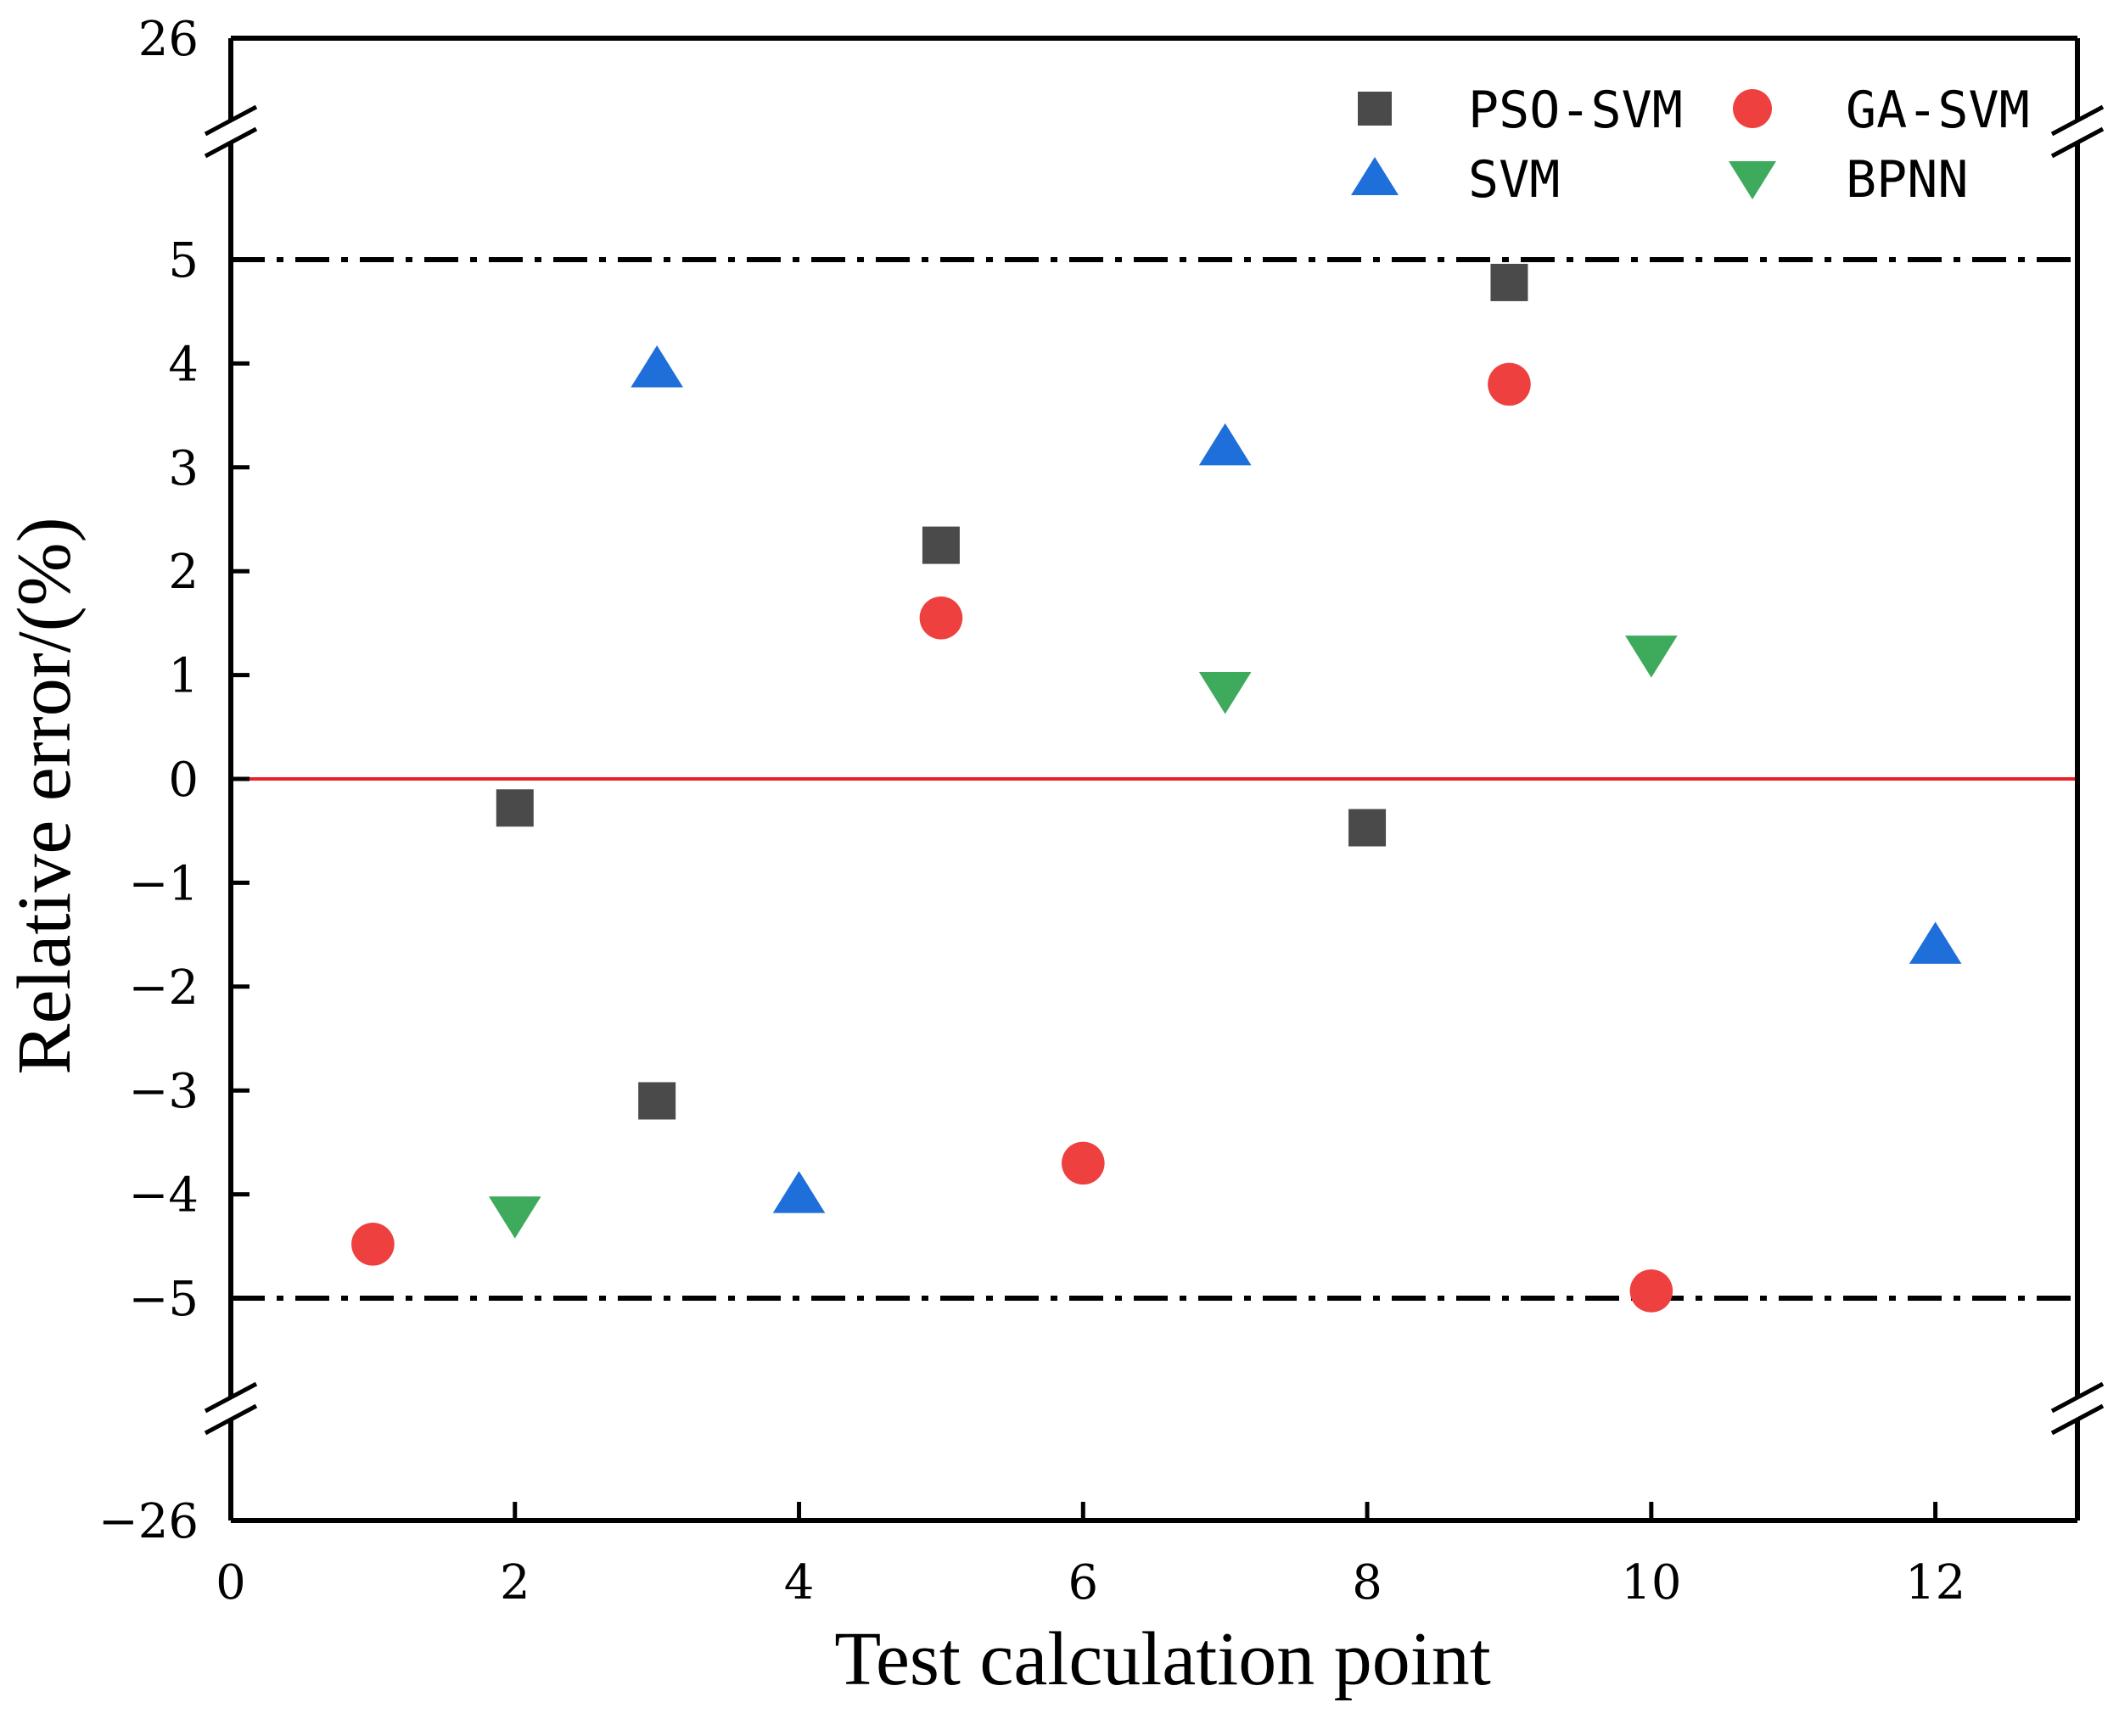 This screenshot has width=2119, height=1736. What do you see at coordinates (163, 883) in the screenshot?
I see `y-tick-label: −1` at bounding box center [163, 883].